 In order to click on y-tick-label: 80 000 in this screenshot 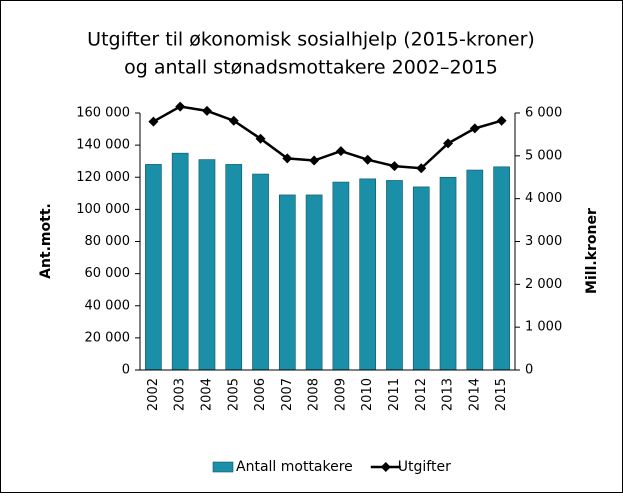, I will do `click(108, 241)`.